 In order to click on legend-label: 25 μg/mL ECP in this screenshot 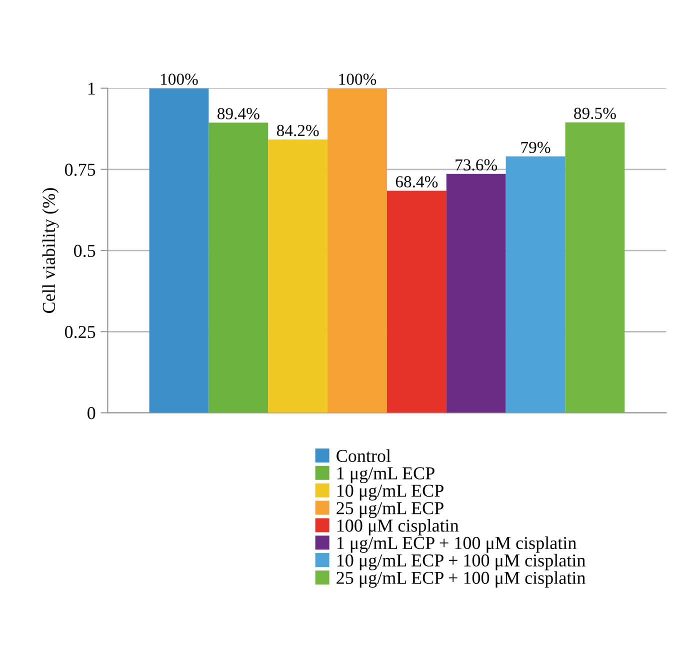, I will do `click(390, 510)`.